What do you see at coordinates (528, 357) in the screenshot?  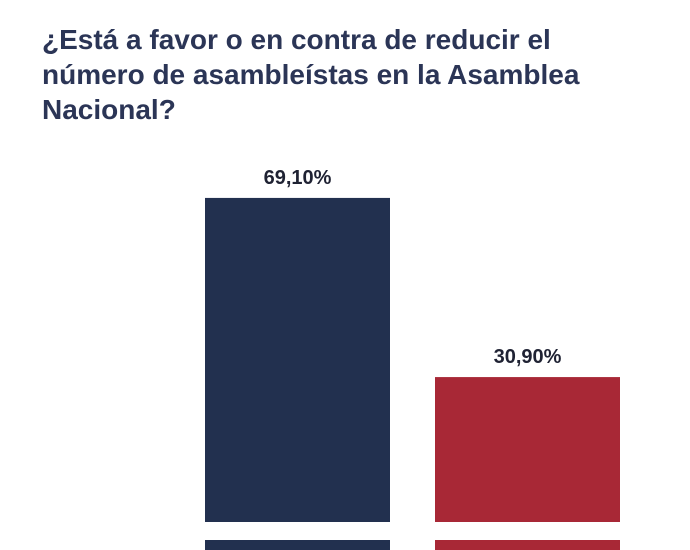 I see `value-label: 30,90%` at bounding box center [528, 357].